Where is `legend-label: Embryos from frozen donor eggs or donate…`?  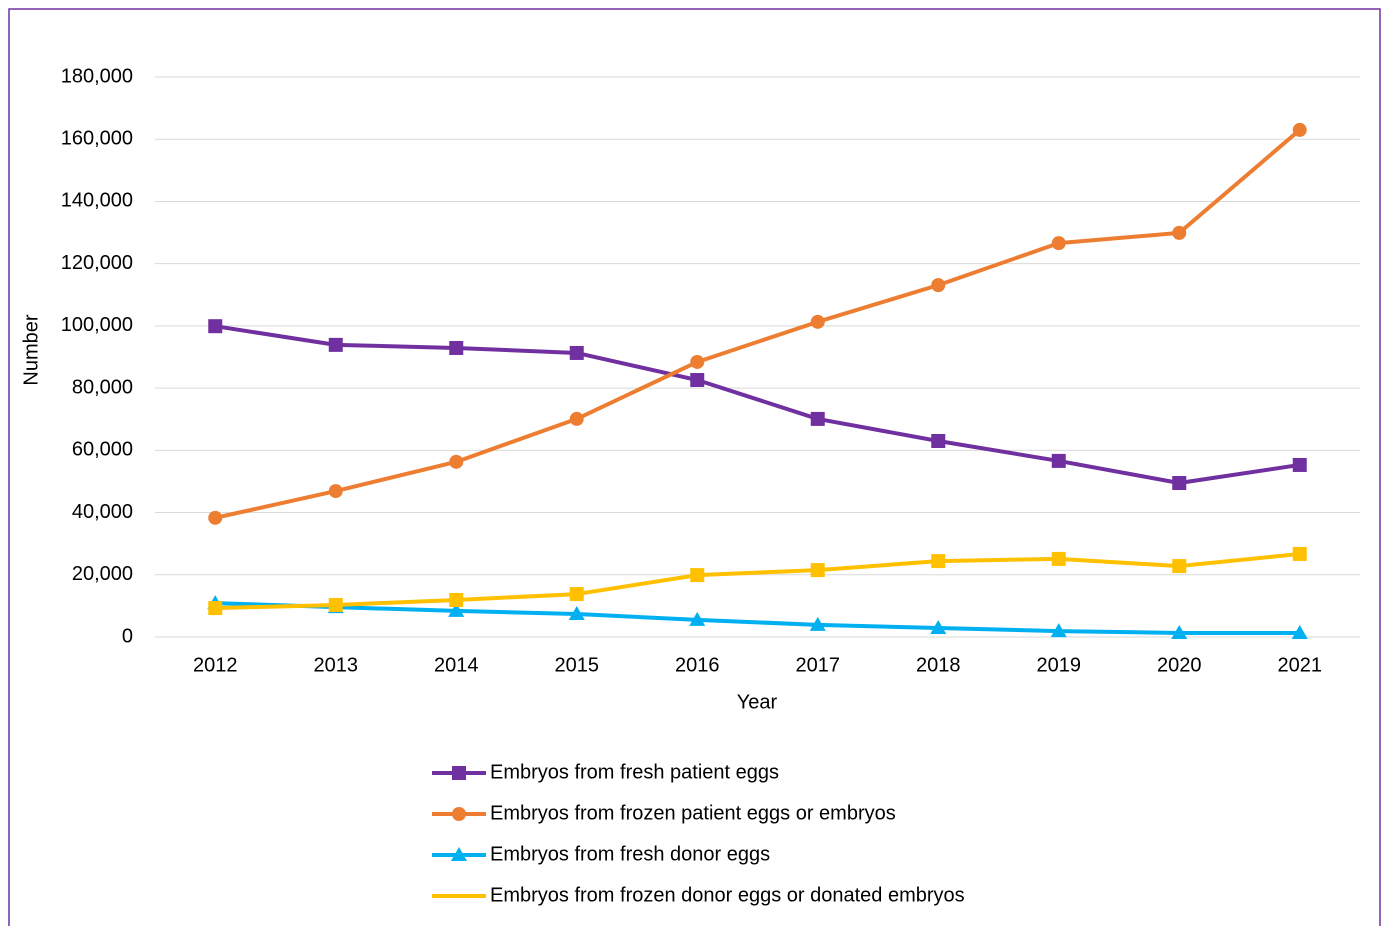
legend-label: Embryos from frozen donor eggs or donate… is located at coordinates (727, 895).